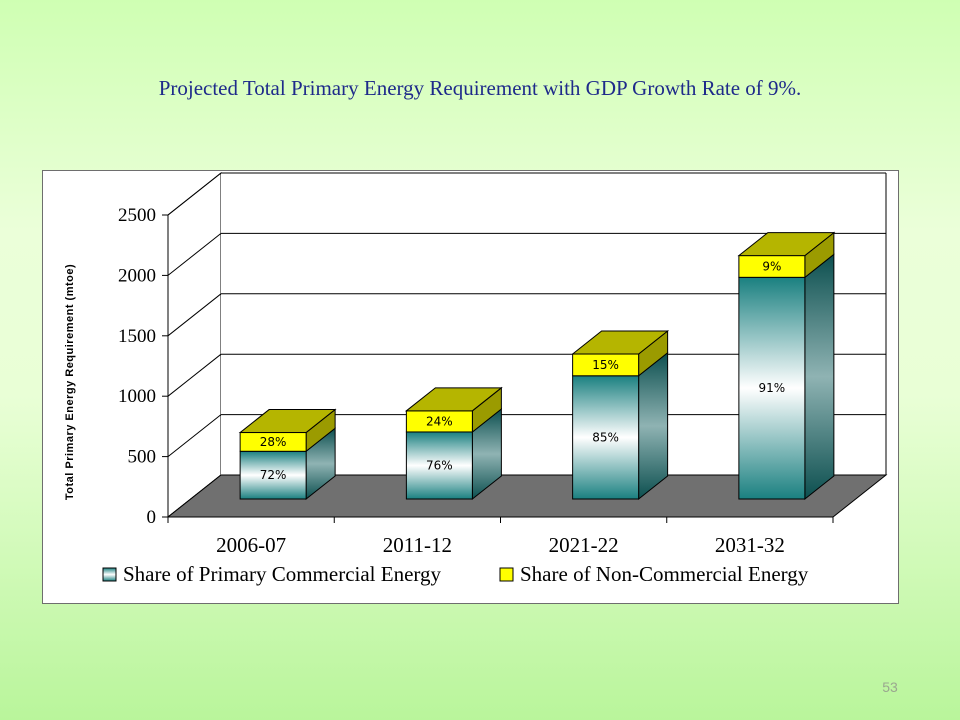 This screenshot has width=960, height=720. Describe the element at coordinates (750, 545) in the screenshot. I see `x-tick-label: 2031-32` at that location.